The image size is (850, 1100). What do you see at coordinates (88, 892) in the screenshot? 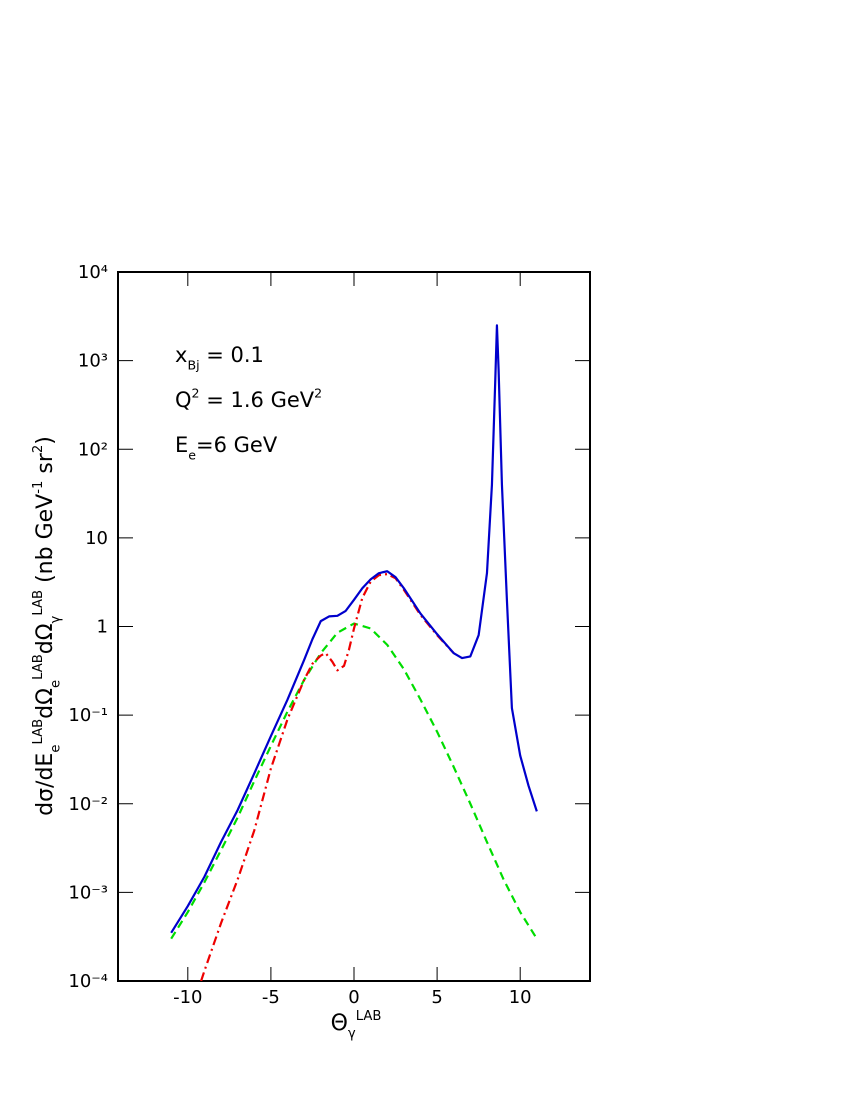
I see `y-tick-label: 10⁻³` at bounding box center [88, 892].